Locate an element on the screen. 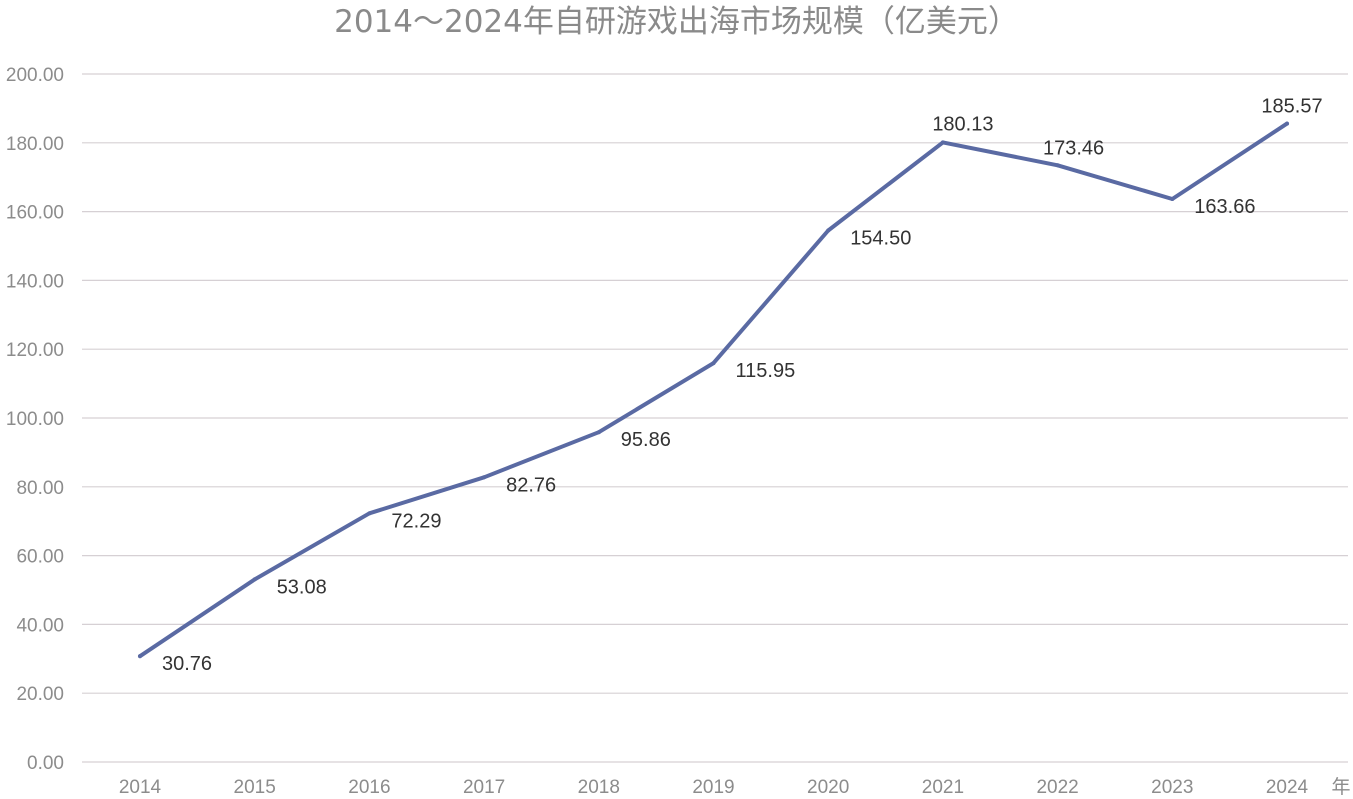 This screenshot has height=799, width=1353. y-tick-label: 60.00 is located at coordinates (40, 557).